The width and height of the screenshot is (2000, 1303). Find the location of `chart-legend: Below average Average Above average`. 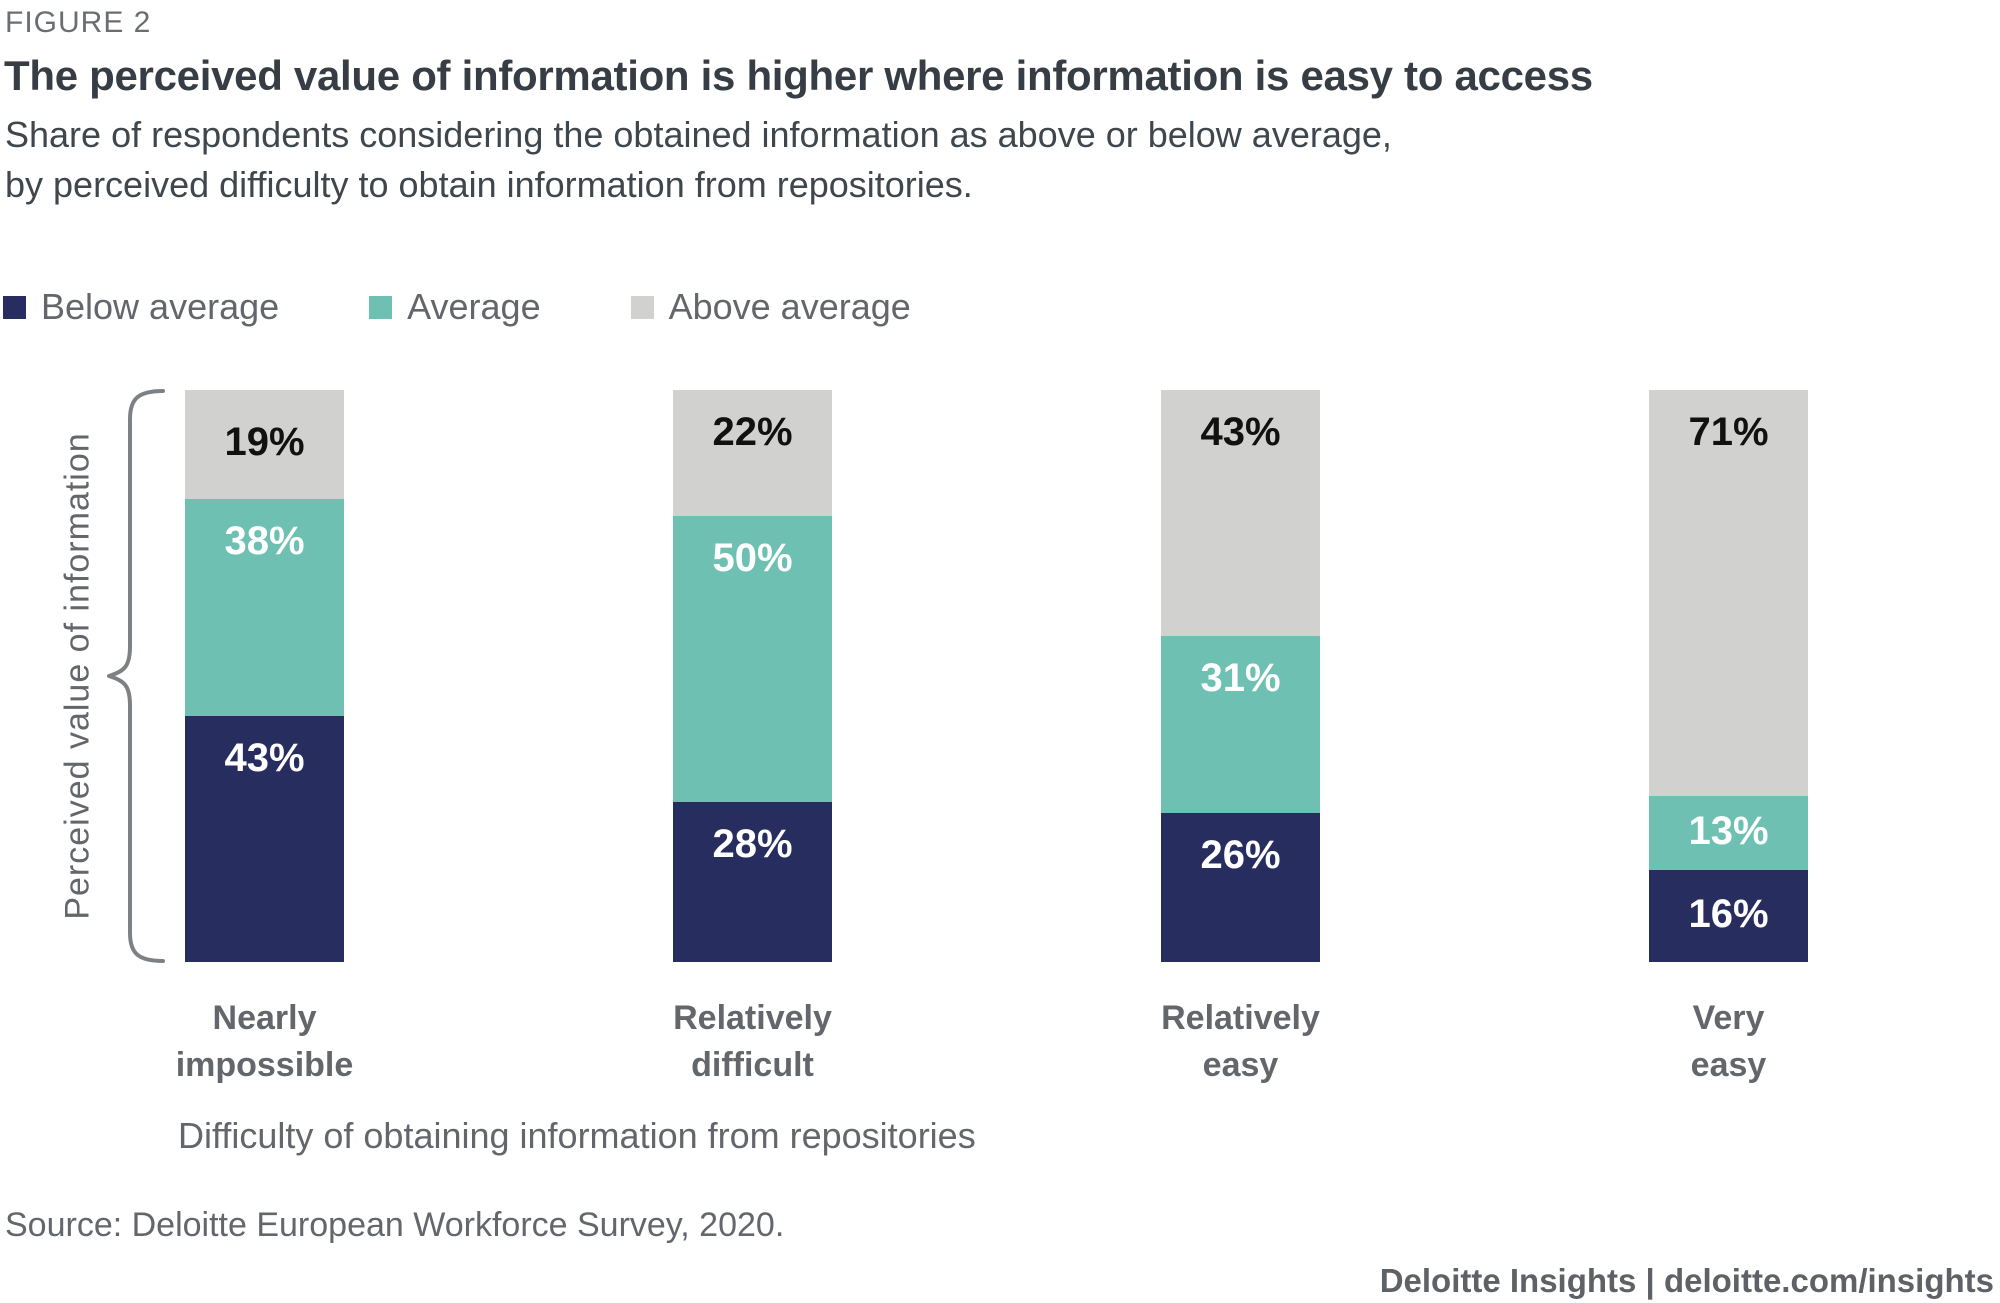

chart-legend: Below average Average Above average is located at coordinates (457, 307).